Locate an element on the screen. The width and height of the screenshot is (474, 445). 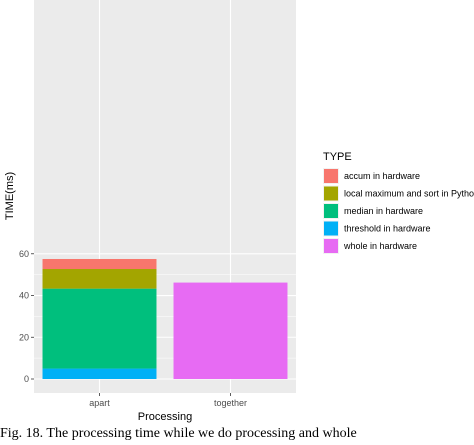
legend-swatch-whole-in-hardware is located at coordinates (331, 246).